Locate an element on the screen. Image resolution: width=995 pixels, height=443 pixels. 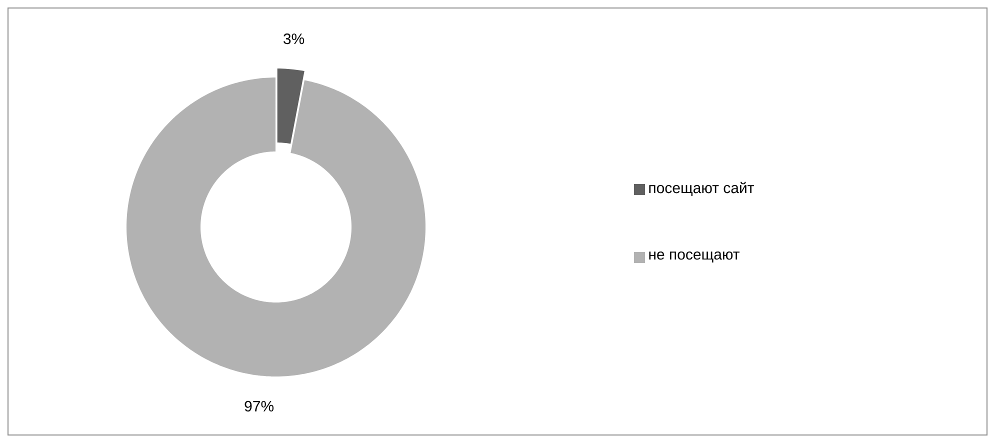
data-label: 97% is located at coordinates (259, 406).